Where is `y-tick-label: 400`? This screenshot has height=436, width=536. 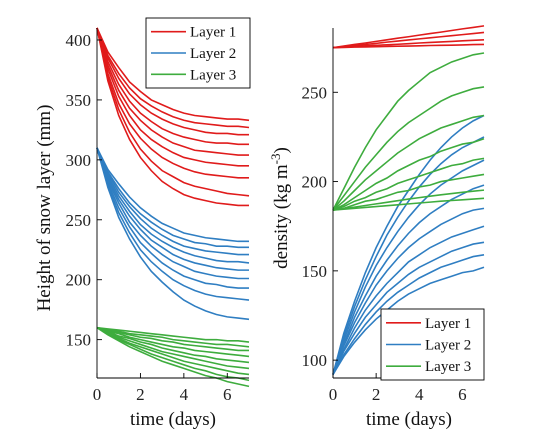 y-tick-label: 400 is located at coordinates (79, 40).